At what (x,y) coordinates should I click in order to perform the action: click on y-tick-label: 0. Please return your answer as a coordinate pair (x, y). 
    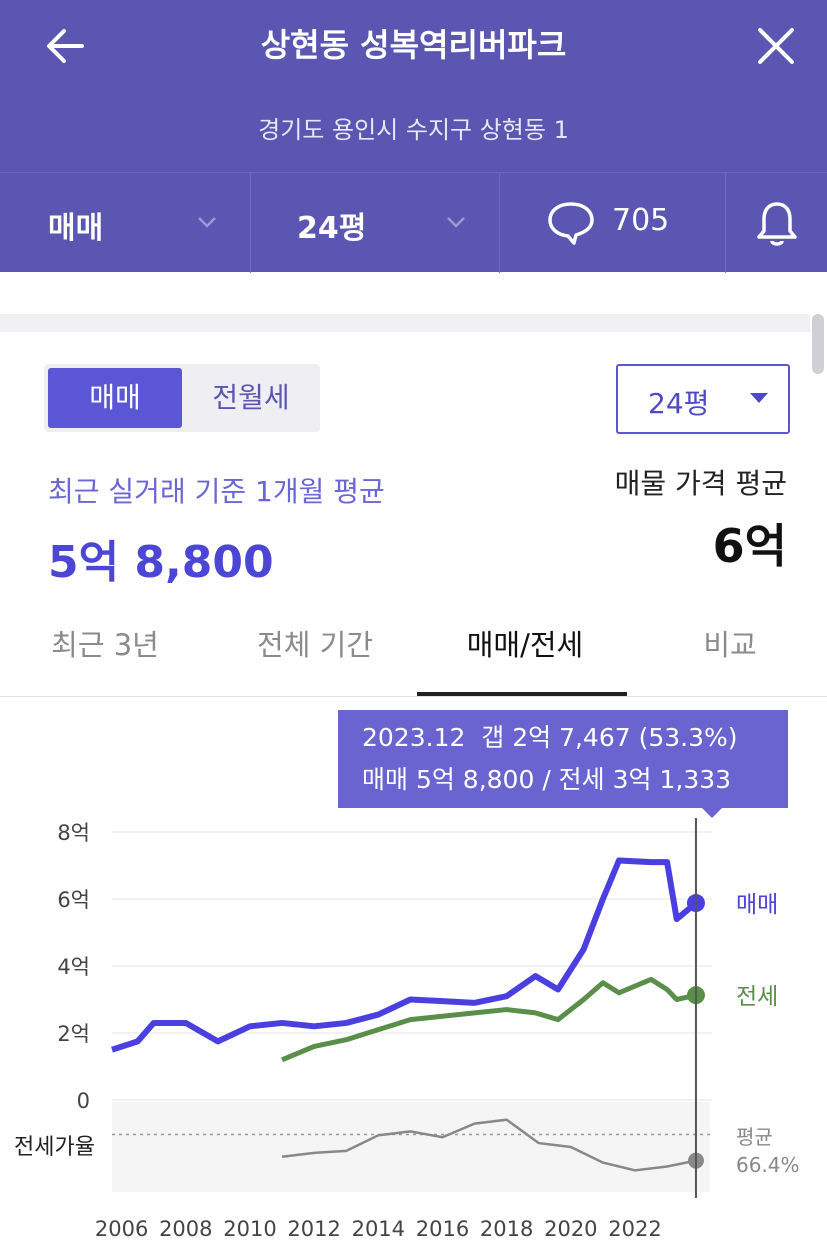
    Looking at the image, I should click on (83, 1101).